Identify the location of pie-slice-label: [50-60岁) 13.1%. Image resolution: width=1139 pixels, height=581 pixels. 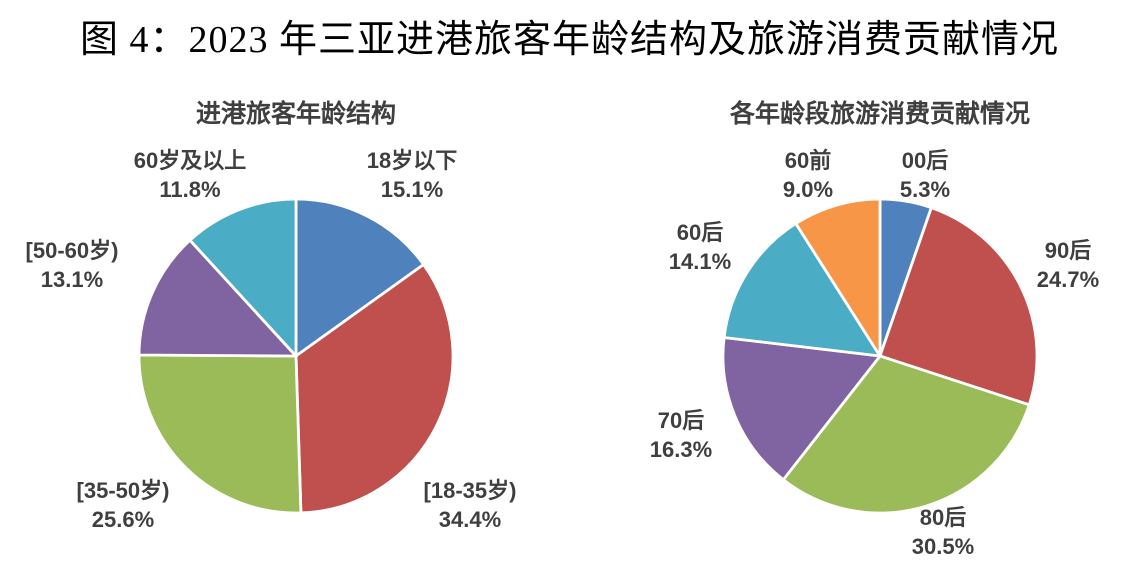
(72, 265).